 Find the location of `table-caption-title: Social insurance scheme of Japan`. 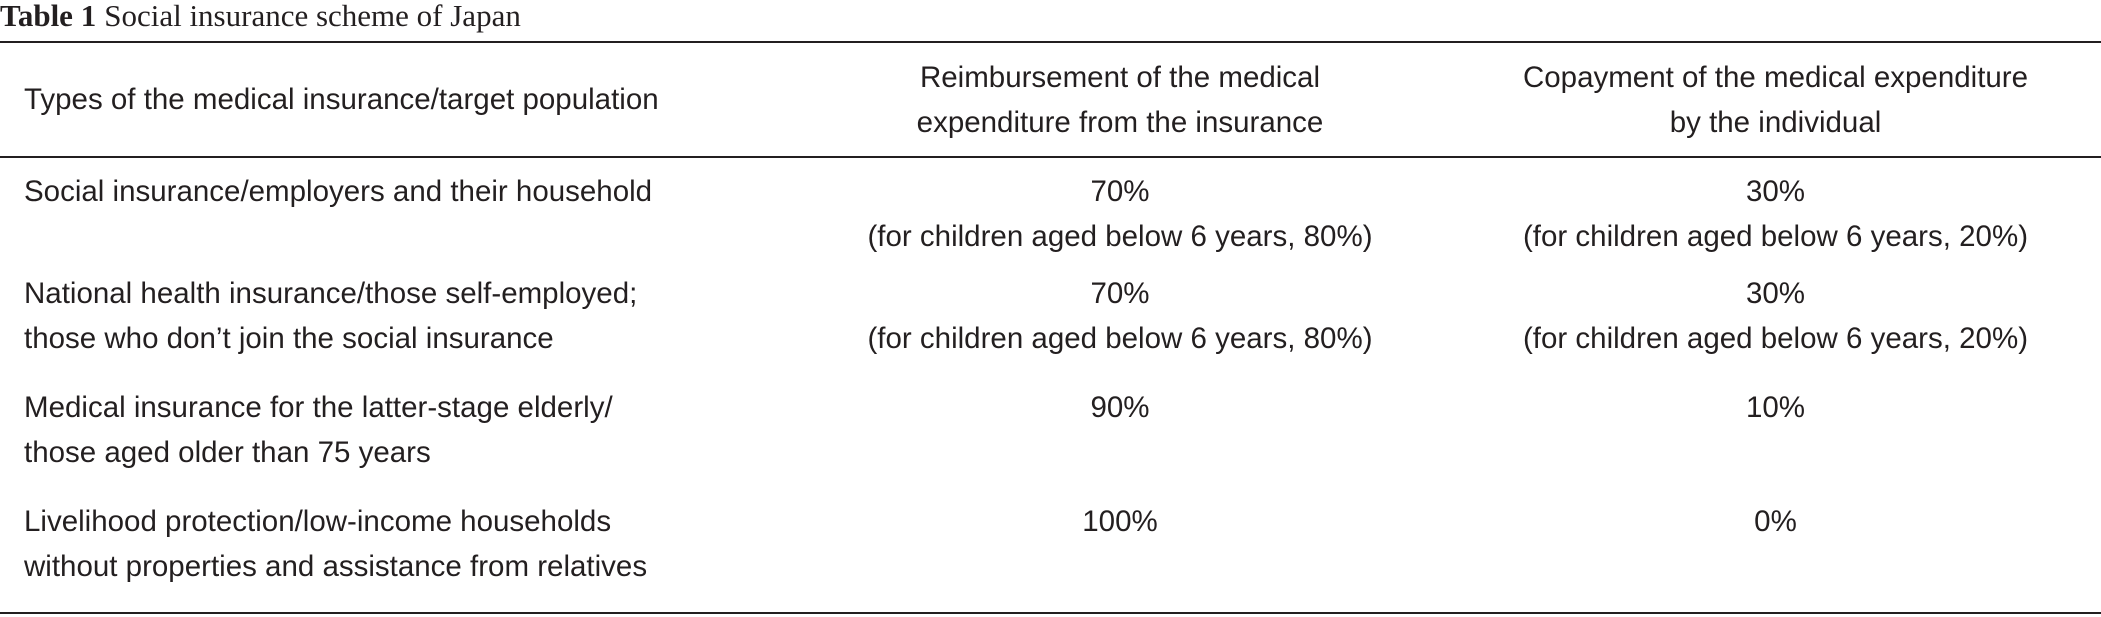

table-caption-title: Social insurance scheme of Japan is located at coordinates (312, 16).